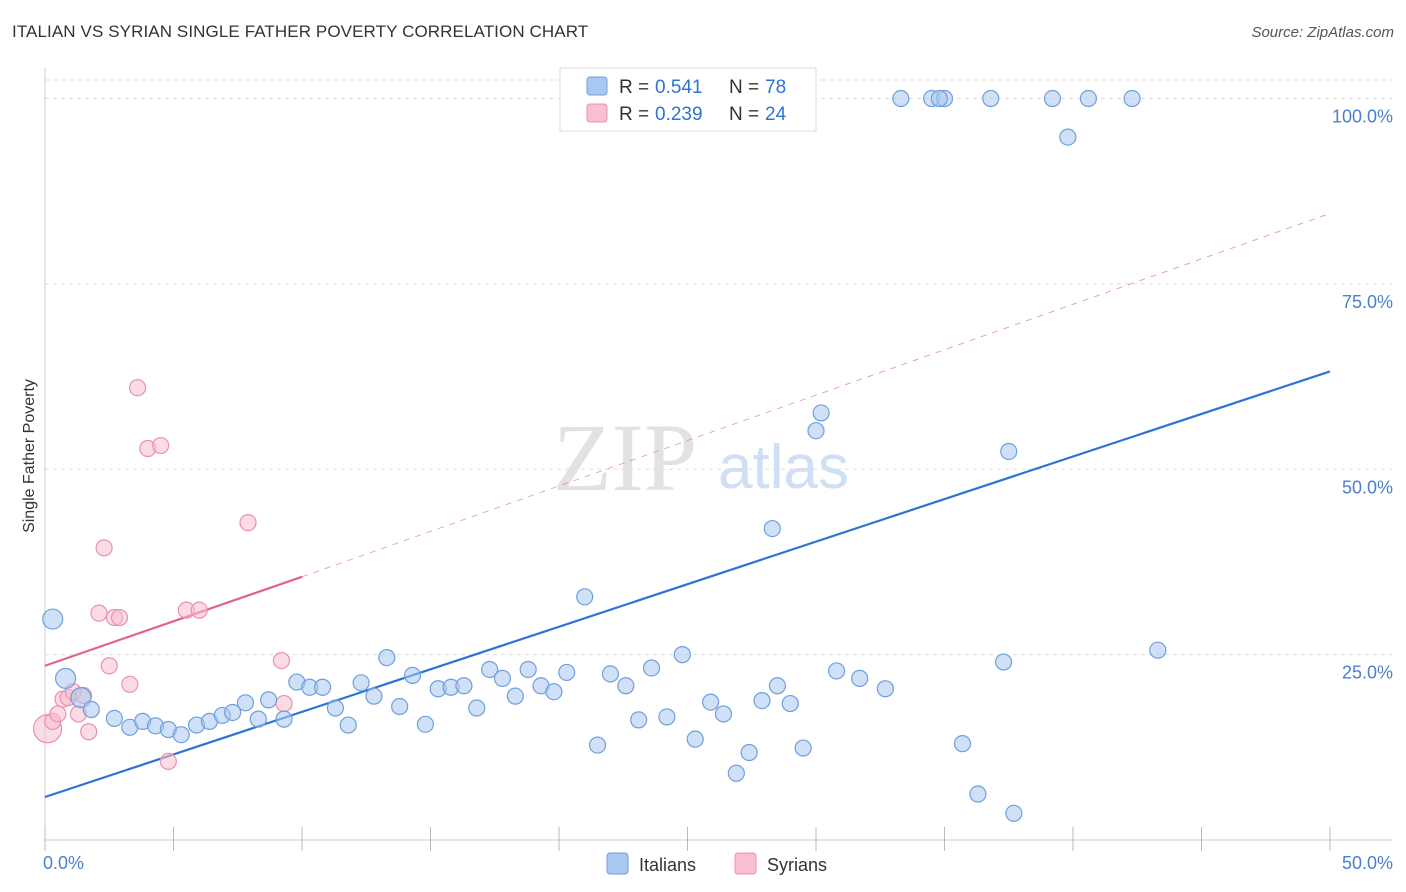 The width and height of the screenshot is (1406, 892). What do you see at coordinates (1367, 302) in the screenshot?
I see `y-tick-label: 75.0%` at bounding box center [1367, 302].